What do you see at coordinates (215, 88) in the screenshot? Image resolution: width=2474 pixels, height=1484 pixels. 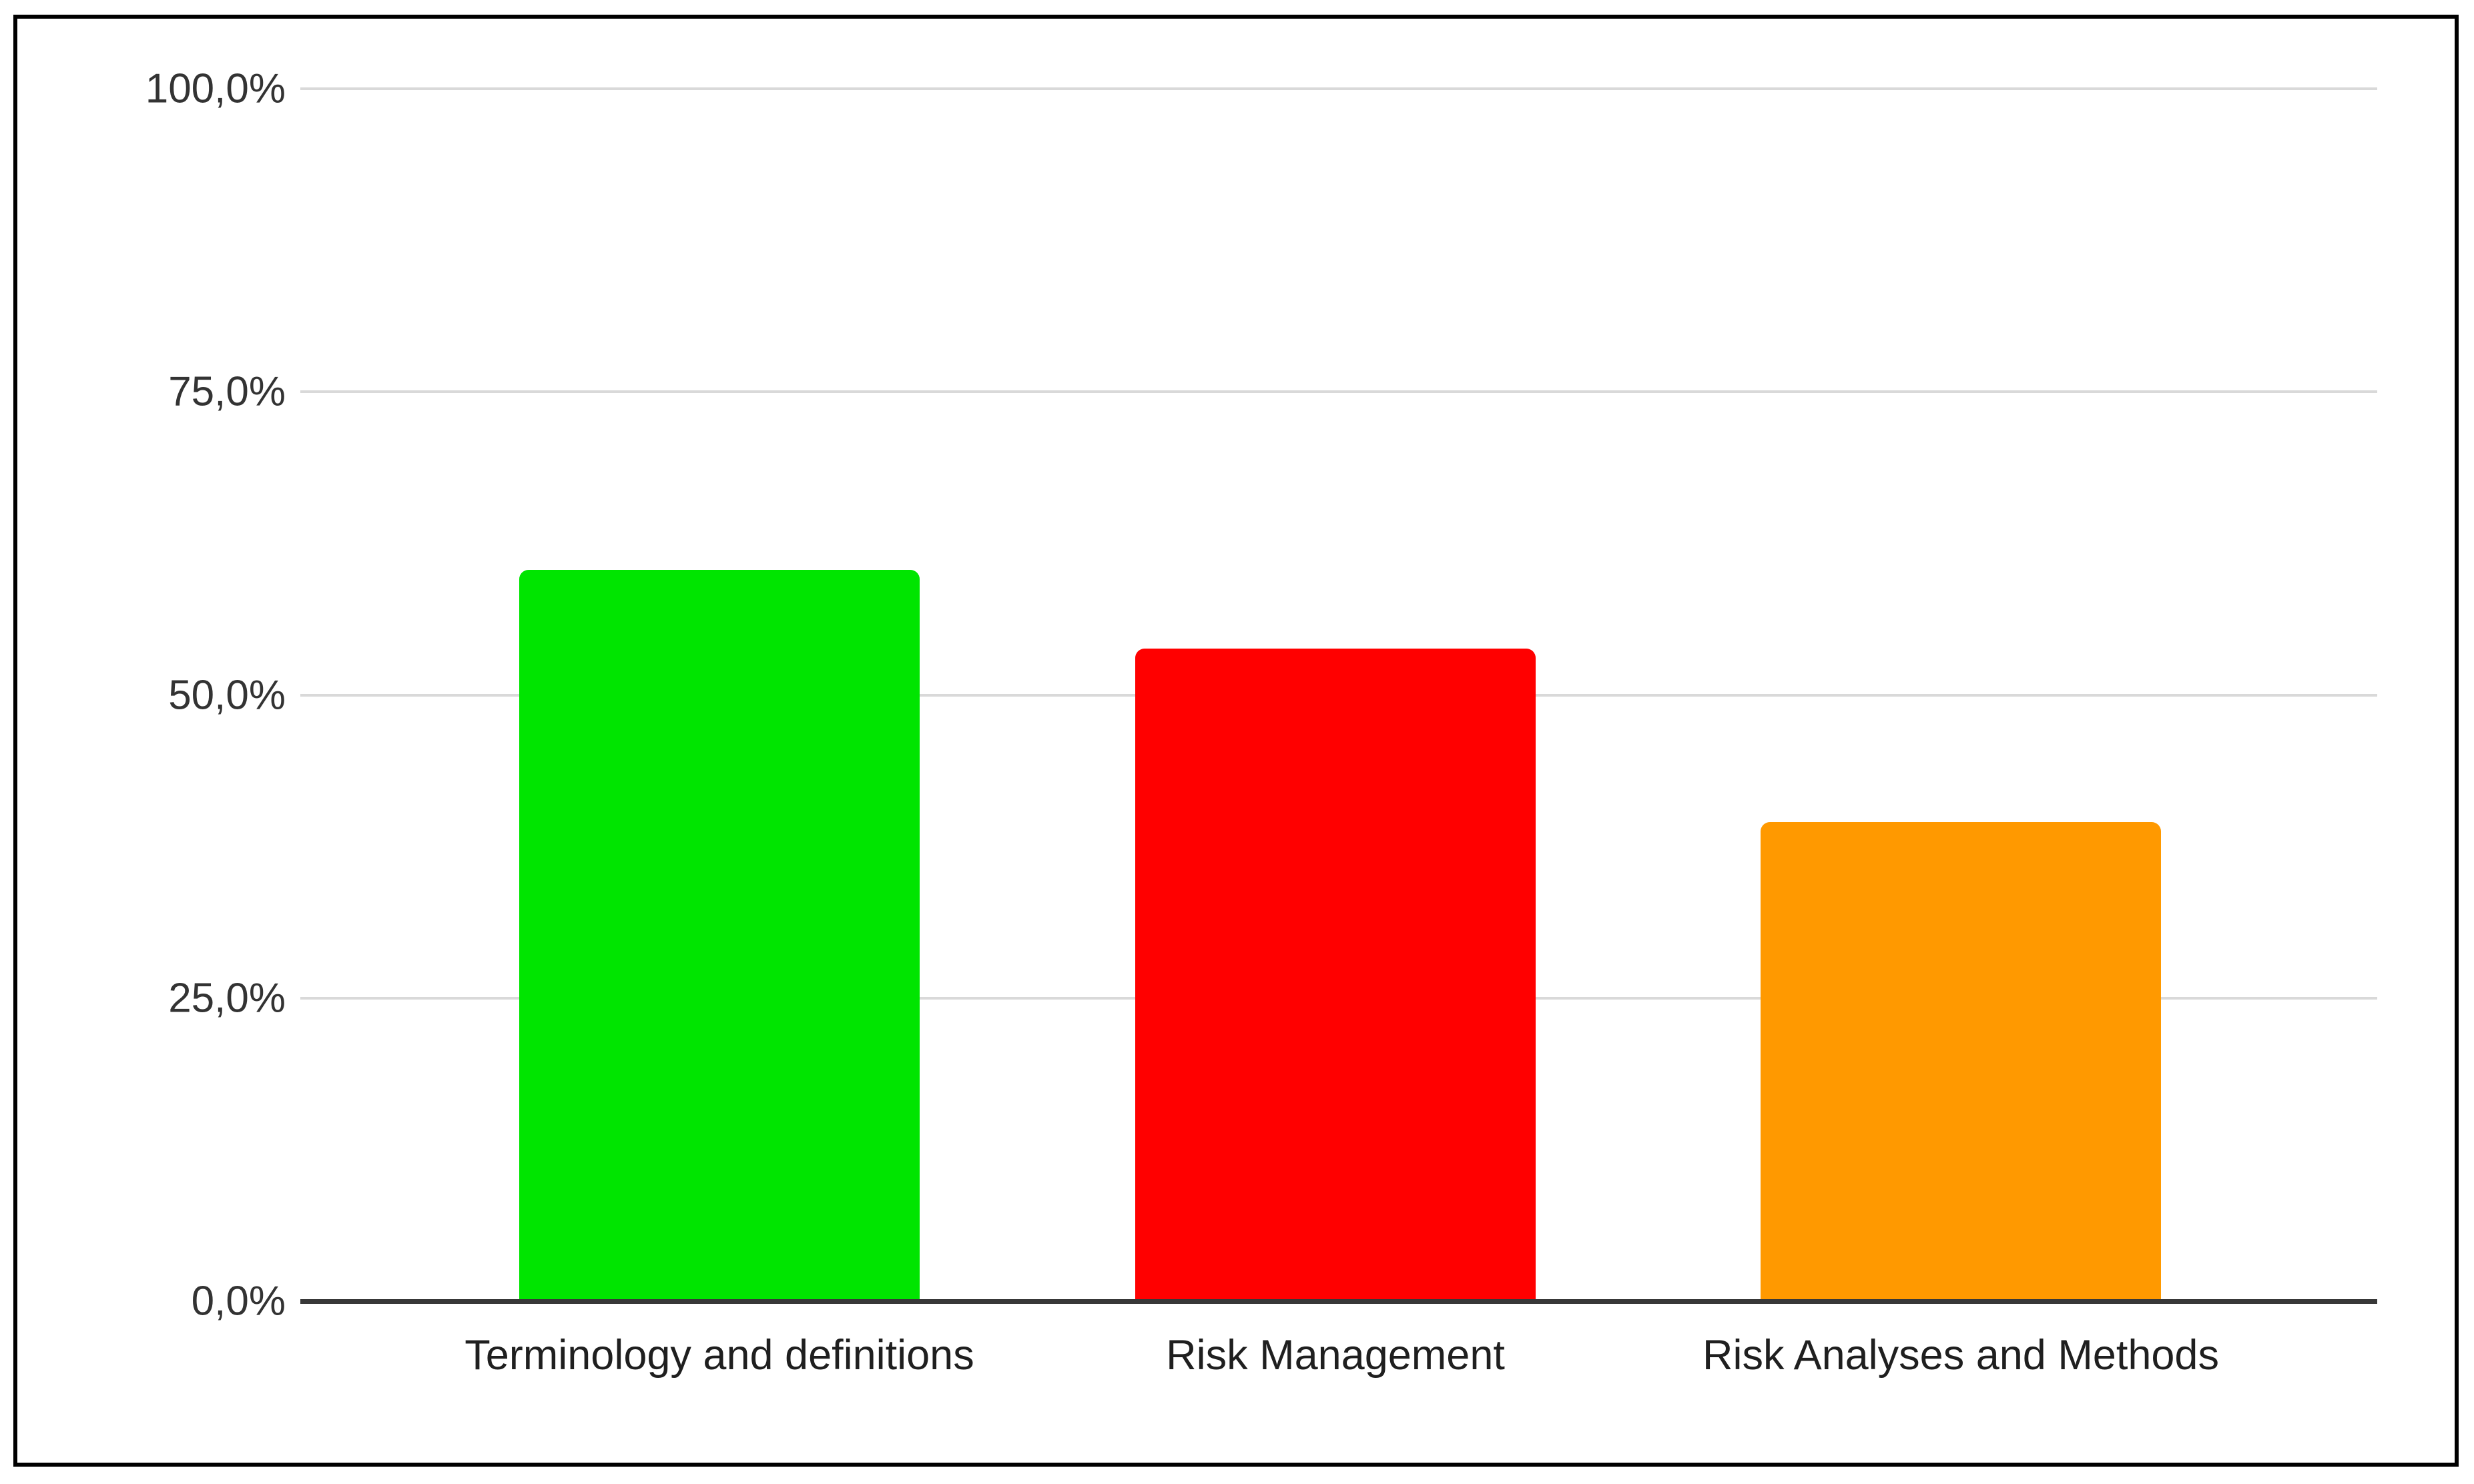 I see `y-axis-tick-label: 100,0%` at bounding box center [215, 88].